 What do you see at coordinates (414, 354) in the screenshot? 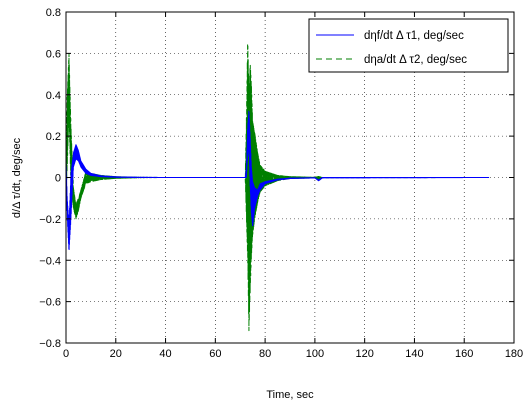
I see `x-tick-label: 140` at bounding box center [414, 354].